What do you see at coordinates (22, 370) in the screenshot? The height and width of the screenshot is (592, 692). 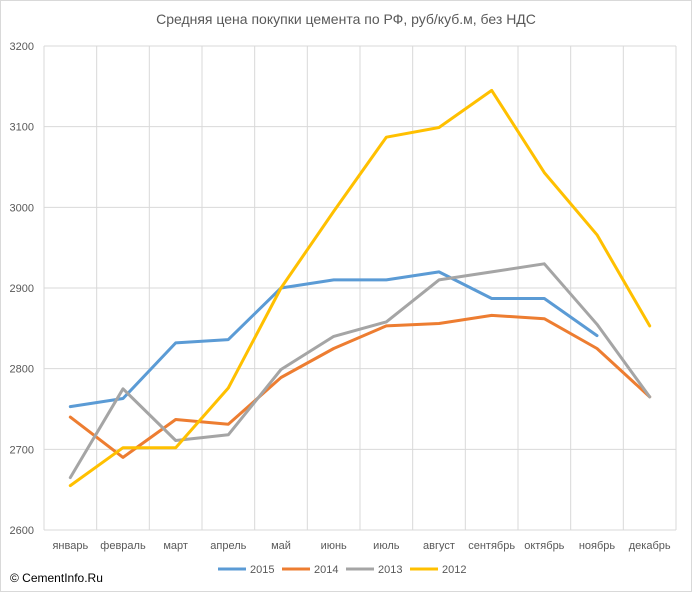 I see `y-tick-label: 2800` at bounding box center [22, 370].